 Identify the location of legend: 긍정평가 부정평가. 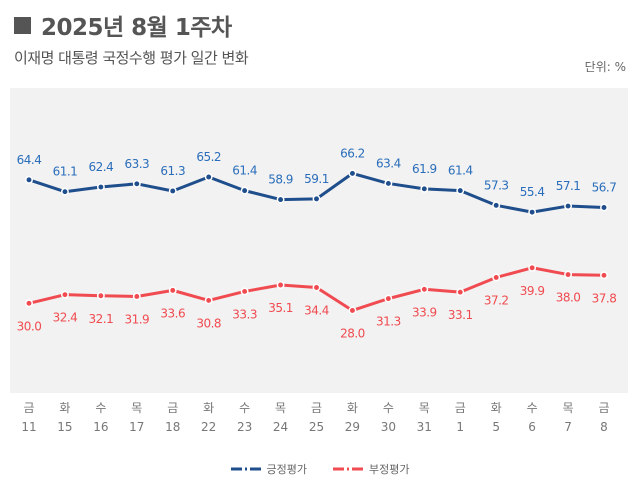
(320, 469).